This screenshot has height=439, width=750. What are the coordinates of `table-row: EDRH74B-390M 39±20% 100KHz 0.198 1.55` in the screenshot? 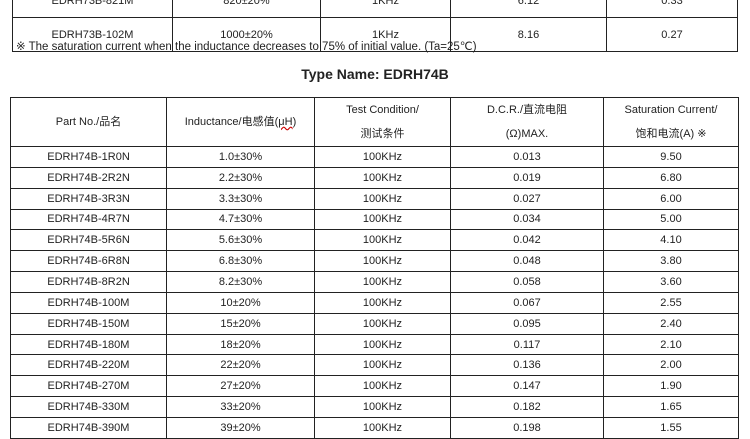 It's located at (374, 427).